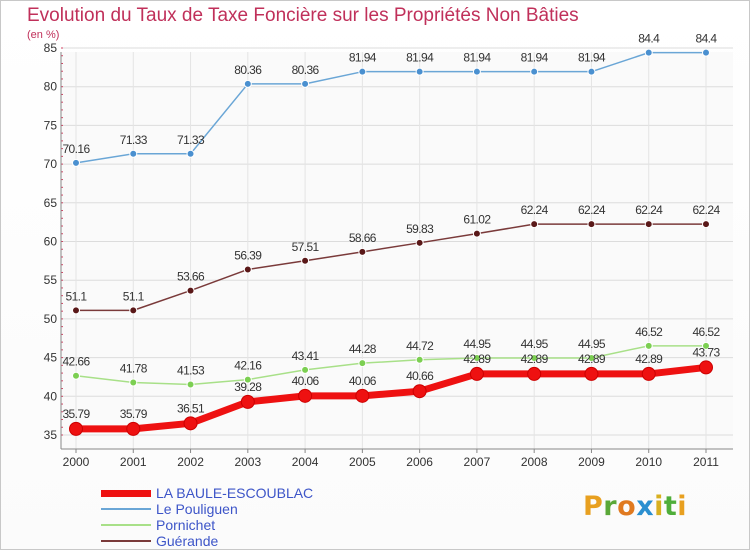 The height and width of the screenshot is (550, 750). What do you see at coordinates (76, 149) in the screenshot?
I see `data-label: 70.16` at bounding box center [76, 149].